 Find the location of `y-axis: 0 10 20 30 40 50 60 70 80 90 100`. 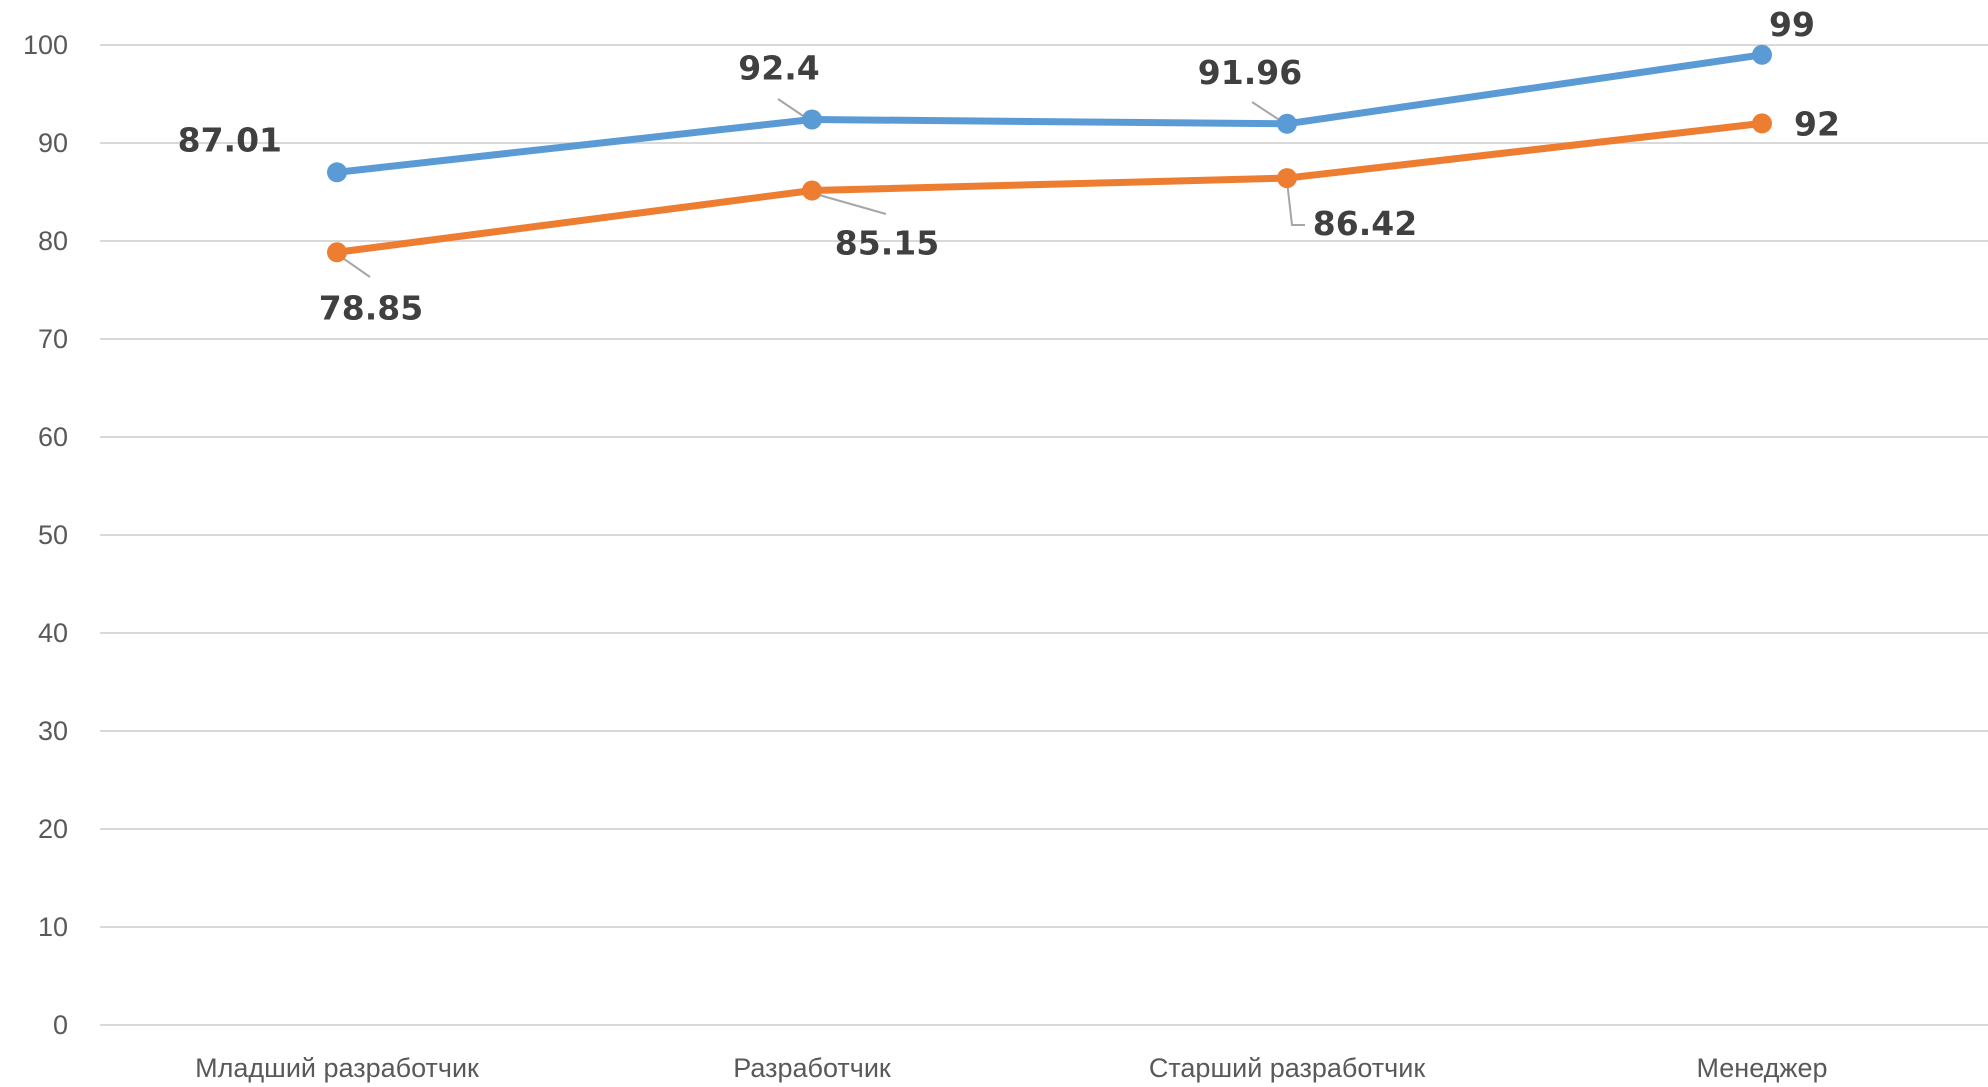

y-axis: 0 10 20 30 40 50 60 70 80 90 100 is located at coordinates (45, 535).